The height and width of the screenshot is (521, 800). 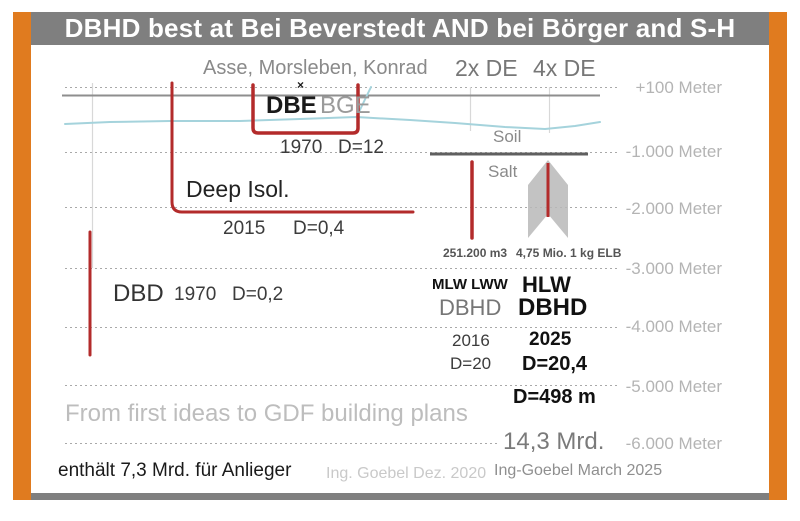 I want to click on label-4x-de: 4x DE, so click(x=564, y=68).